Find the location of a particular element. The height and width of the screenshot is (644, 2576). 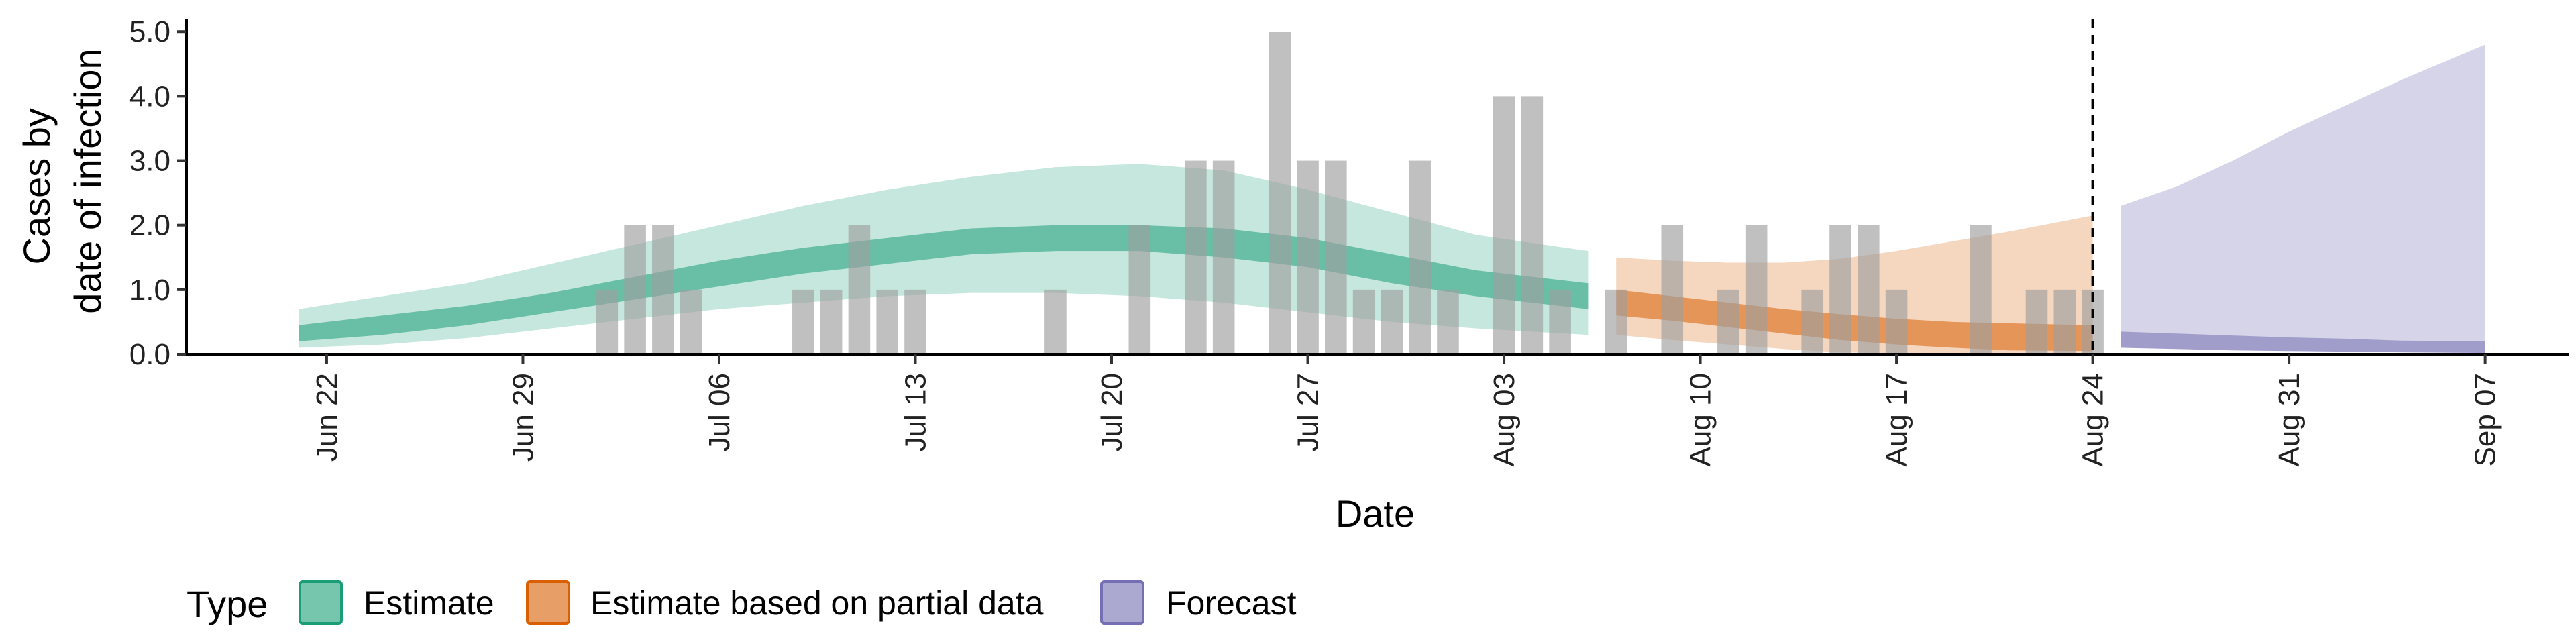

x-tick-label: Jul 13 is located at coordinates (915, 412).